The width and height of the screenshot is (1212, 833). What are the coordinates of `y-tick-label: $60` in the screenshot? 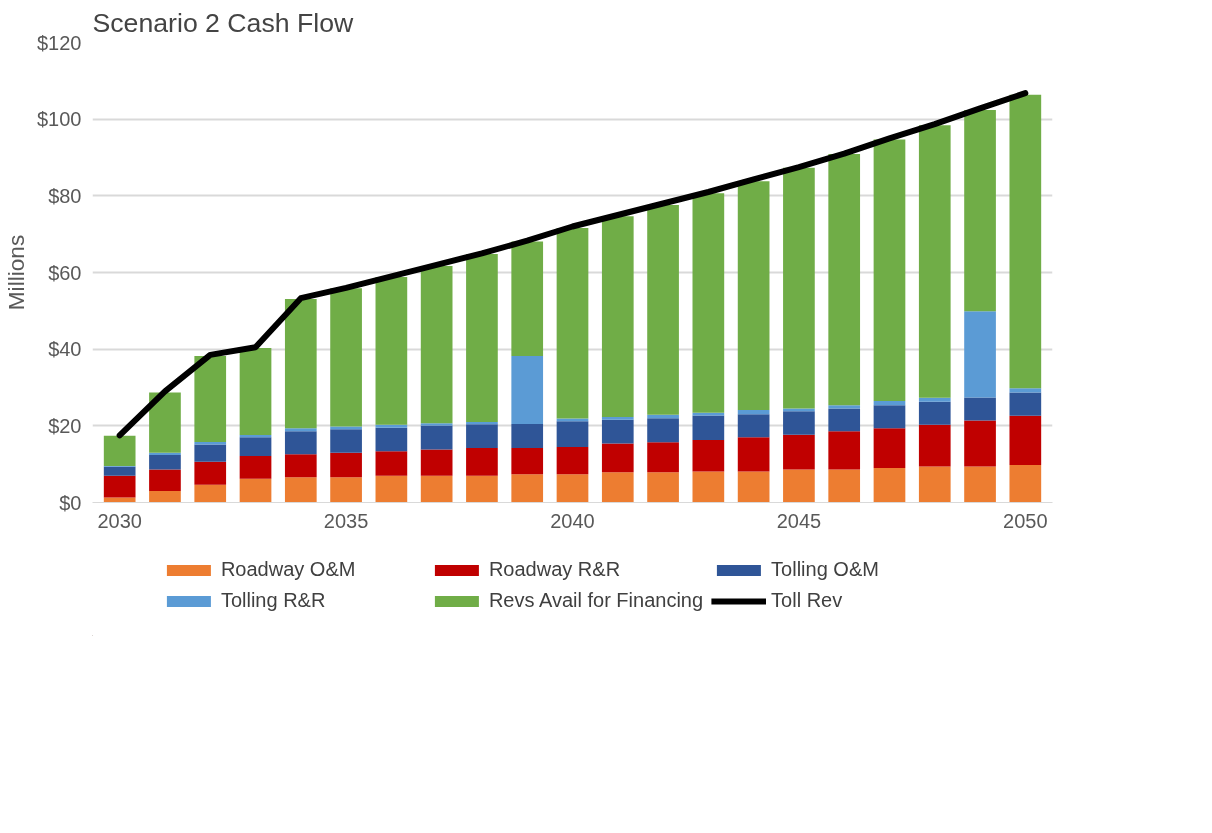 It's located at (65, 272).